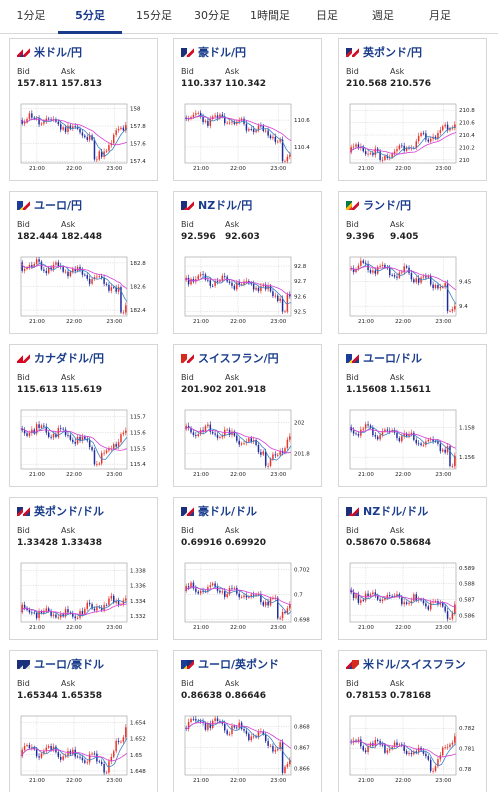  I want to click on pair-title-link: ユーロ/英ポンド, so click(239, 664).